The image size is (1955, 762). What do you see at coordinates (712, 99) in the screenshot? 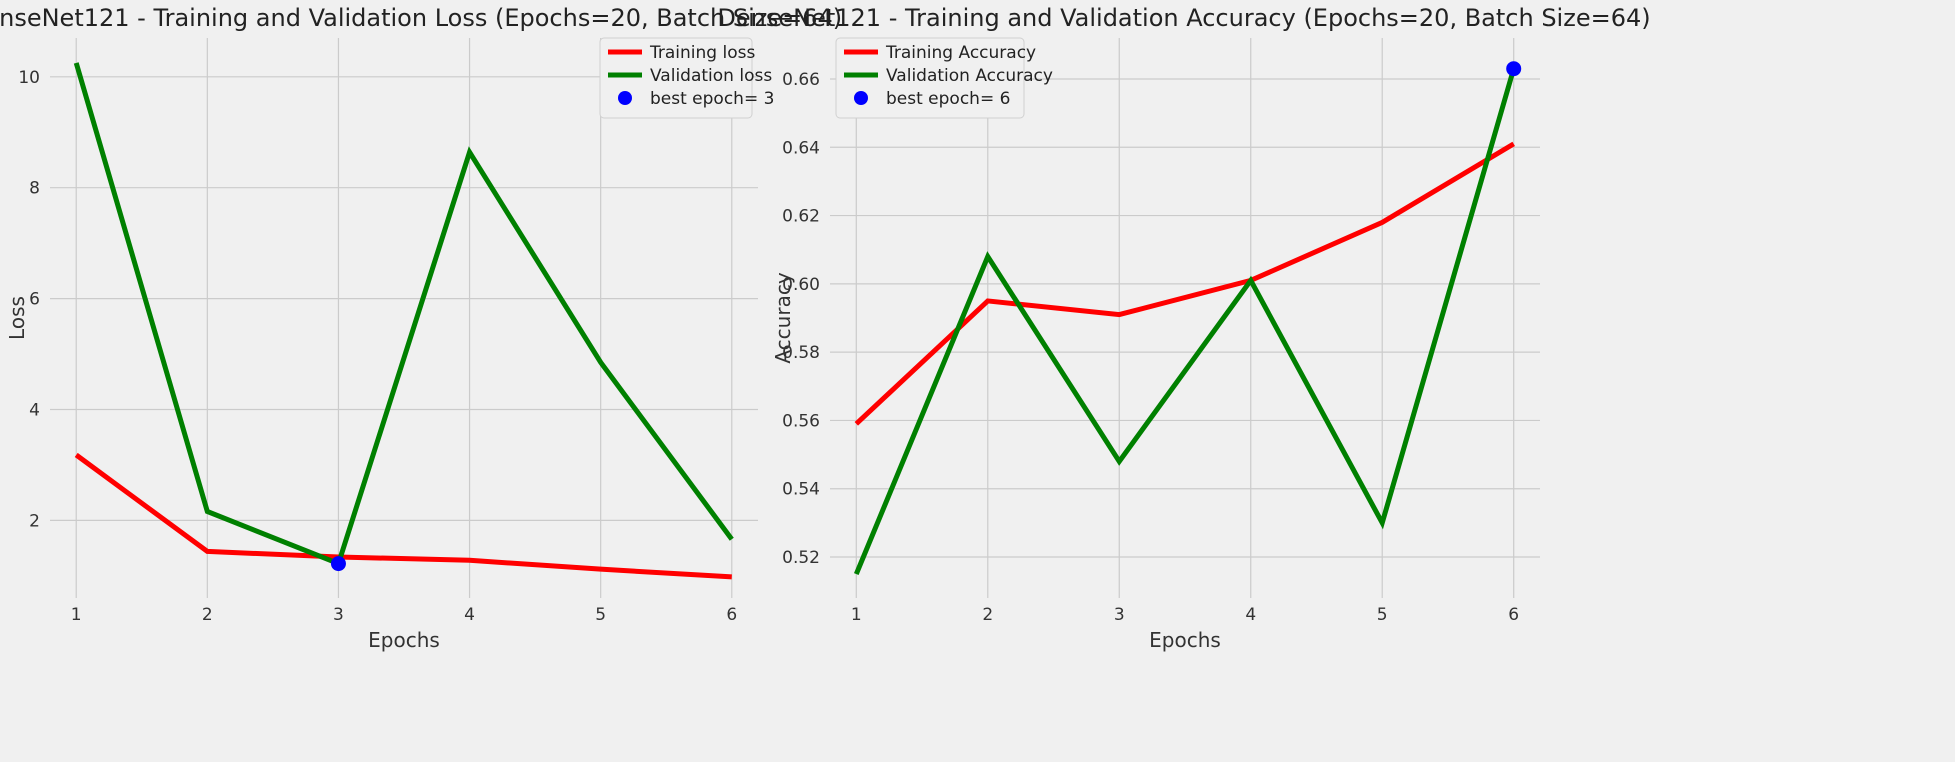
I see `legend-label: best epoch= 3` at bounding box center [712, 99].